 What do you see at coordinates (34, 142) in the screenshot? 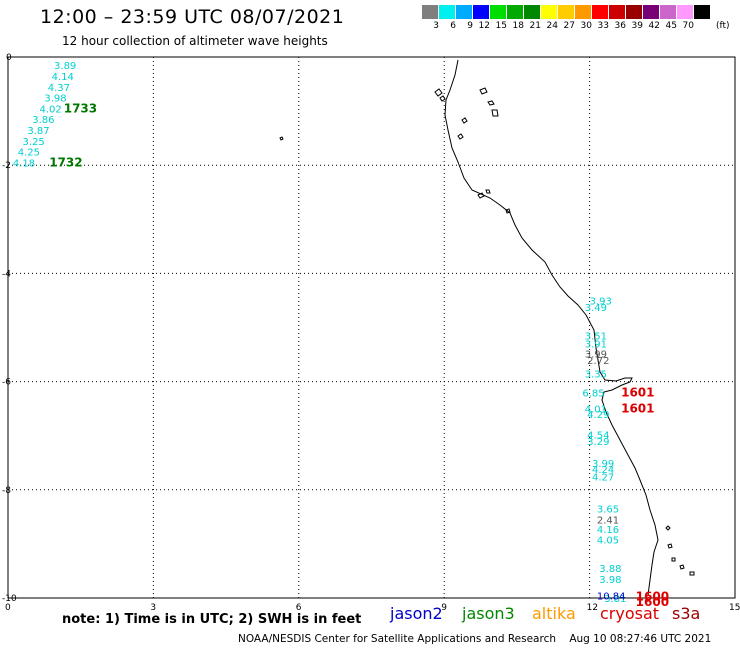
I see `wave-height-label: 3.25` at bounding box center [34, 142].